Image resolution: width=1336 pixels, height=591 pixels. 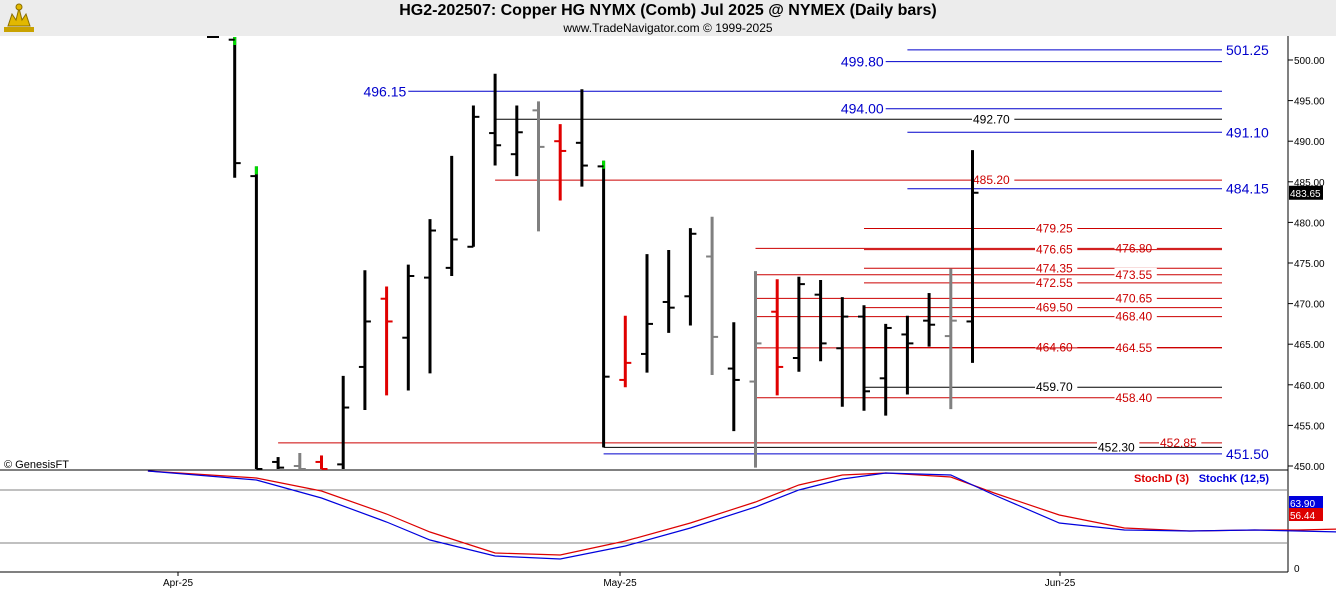 What do you see at coordinates (1309, 142) in the screenshot?
I see `y-tick-label: 490.00` at bounding box center [1309, 142].